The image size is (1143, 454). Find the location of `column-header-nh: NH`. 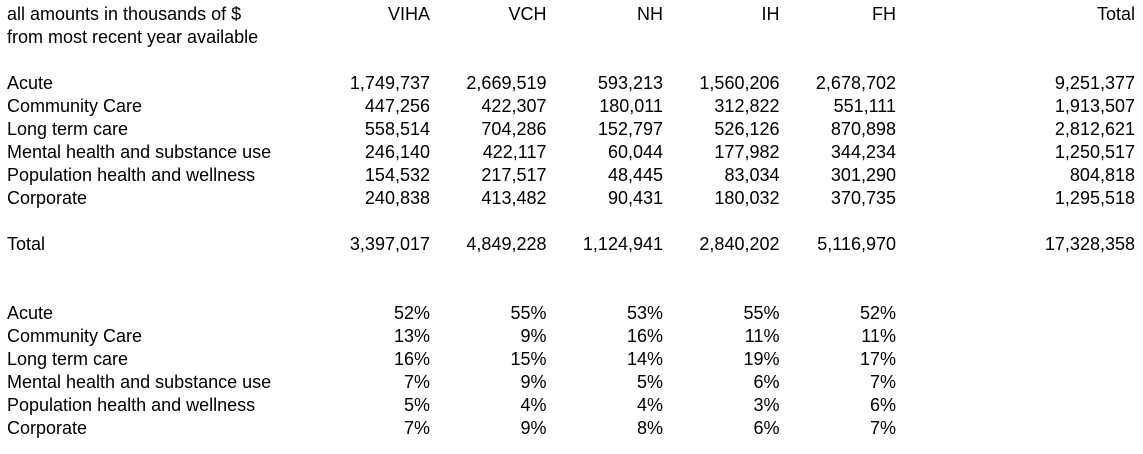

column-header-nh: NH is located at coordinates (650, 14).